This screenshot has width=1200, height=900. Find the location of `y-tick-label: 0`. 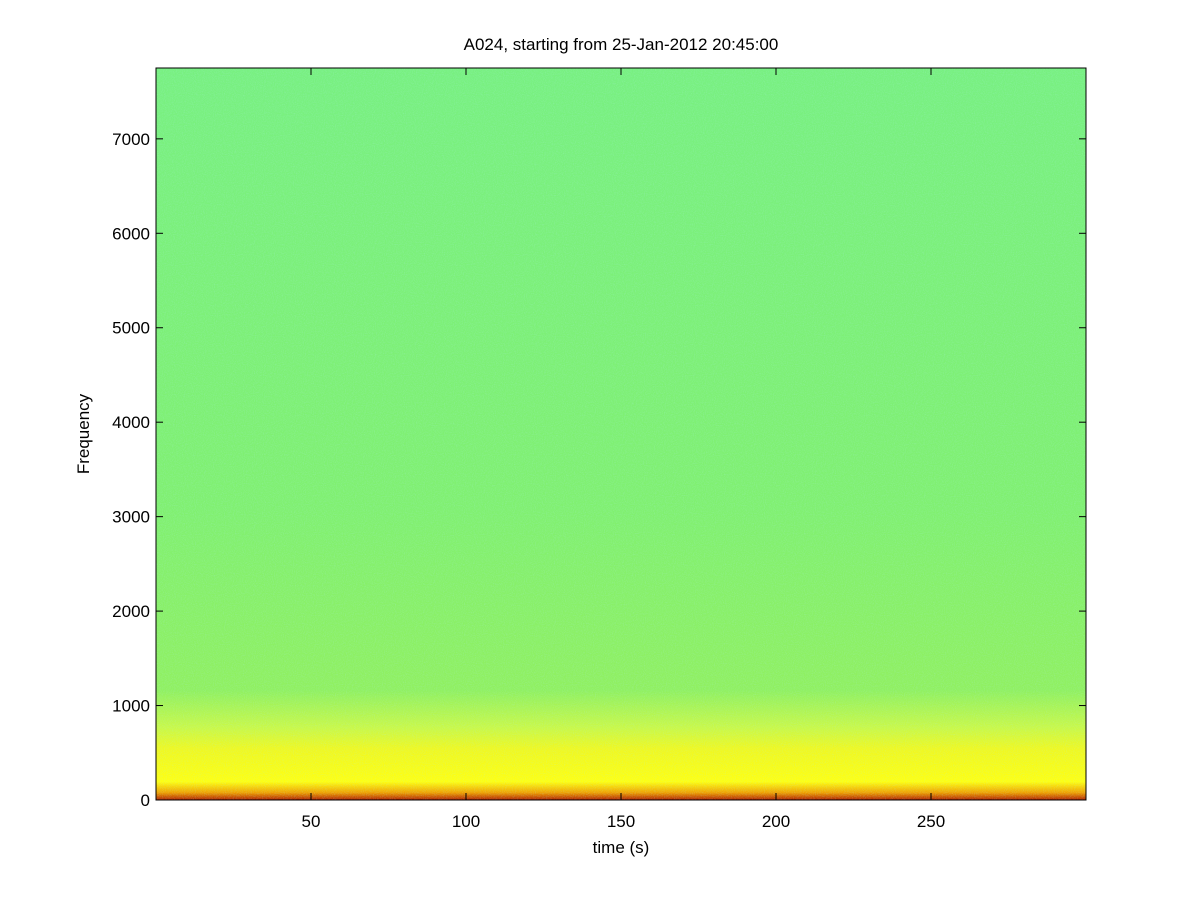

y-tick-label: 0 is located at coordinates (145, 800).